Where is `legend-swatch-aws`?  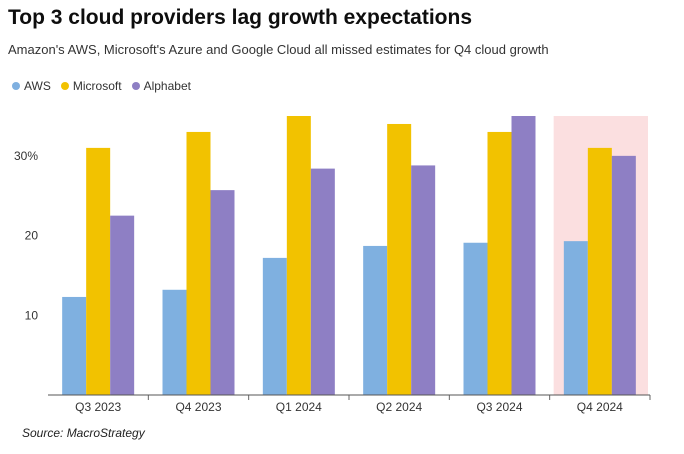
legend-swatch-aws is located at coordinates (16, 86).